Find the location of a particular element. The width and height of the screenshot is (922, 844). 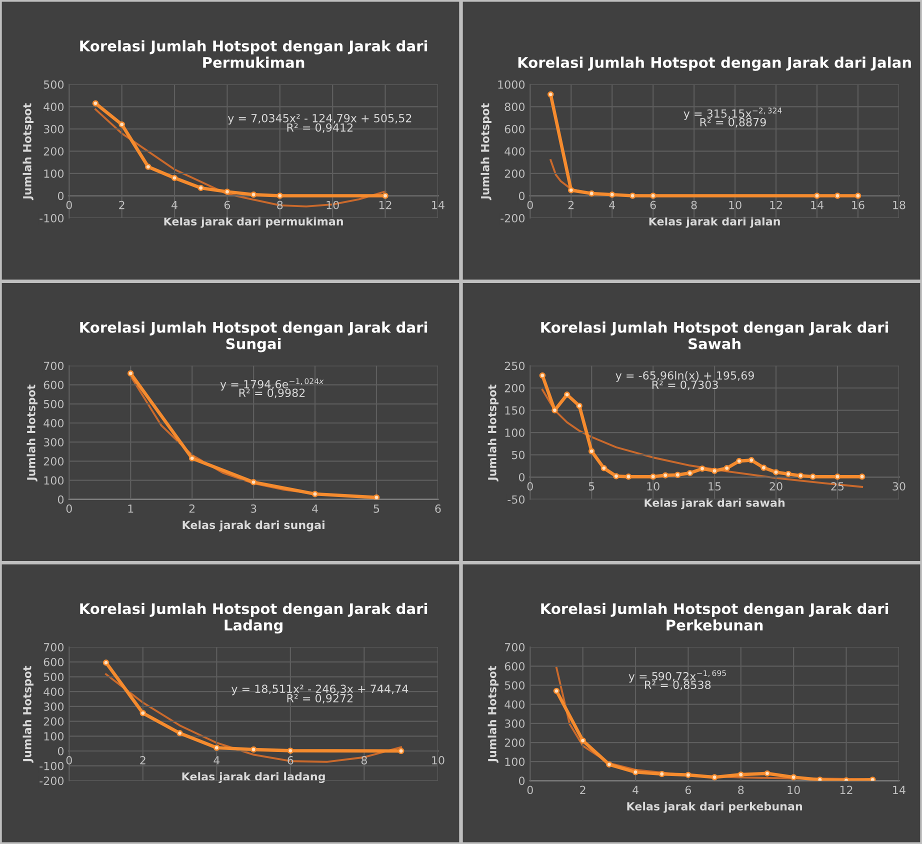

y-tick-label: -50 is located at coordinates (516, 499).